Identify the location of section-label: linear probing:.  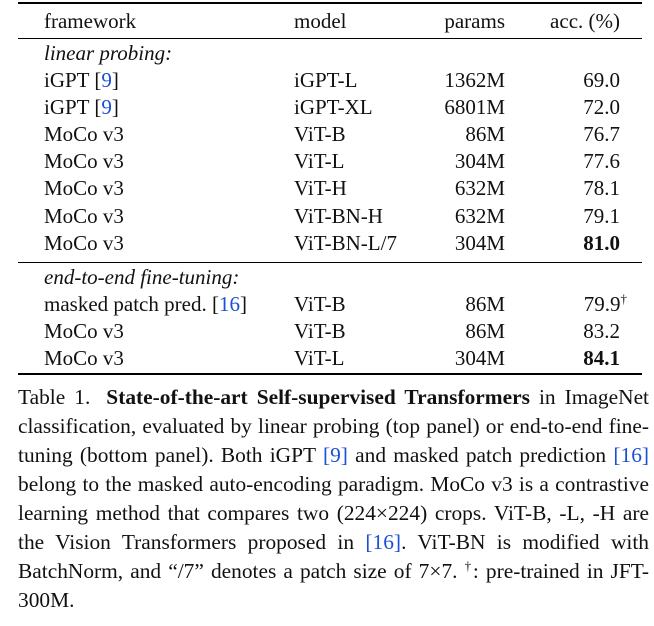
(108, 53).